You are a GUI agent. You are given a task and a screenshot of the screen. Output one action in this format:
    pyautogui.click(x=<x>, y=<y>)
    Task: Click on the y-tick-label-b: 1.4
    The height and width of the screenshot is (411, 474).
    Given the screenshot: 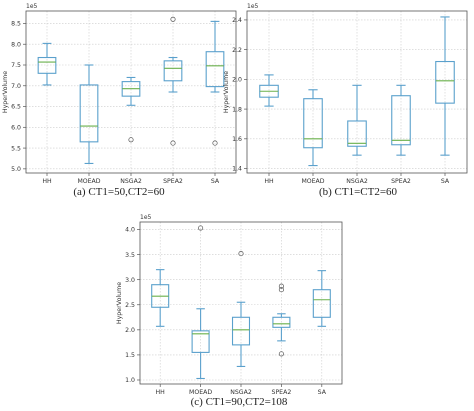 What is the action you would take?
    pyautogui.click(x=237, y=169)
    